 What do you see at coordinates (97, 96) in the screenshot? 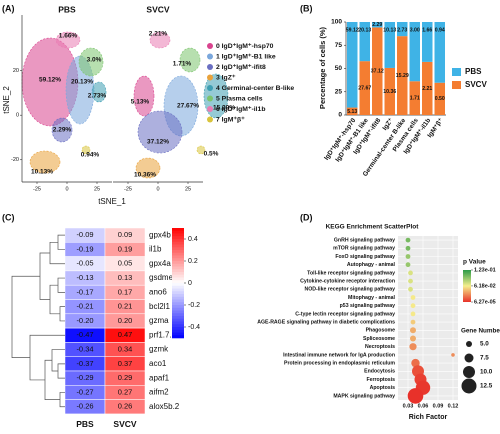
I see `cluster-percent: 2.73%` at bounding box center [97, 96].